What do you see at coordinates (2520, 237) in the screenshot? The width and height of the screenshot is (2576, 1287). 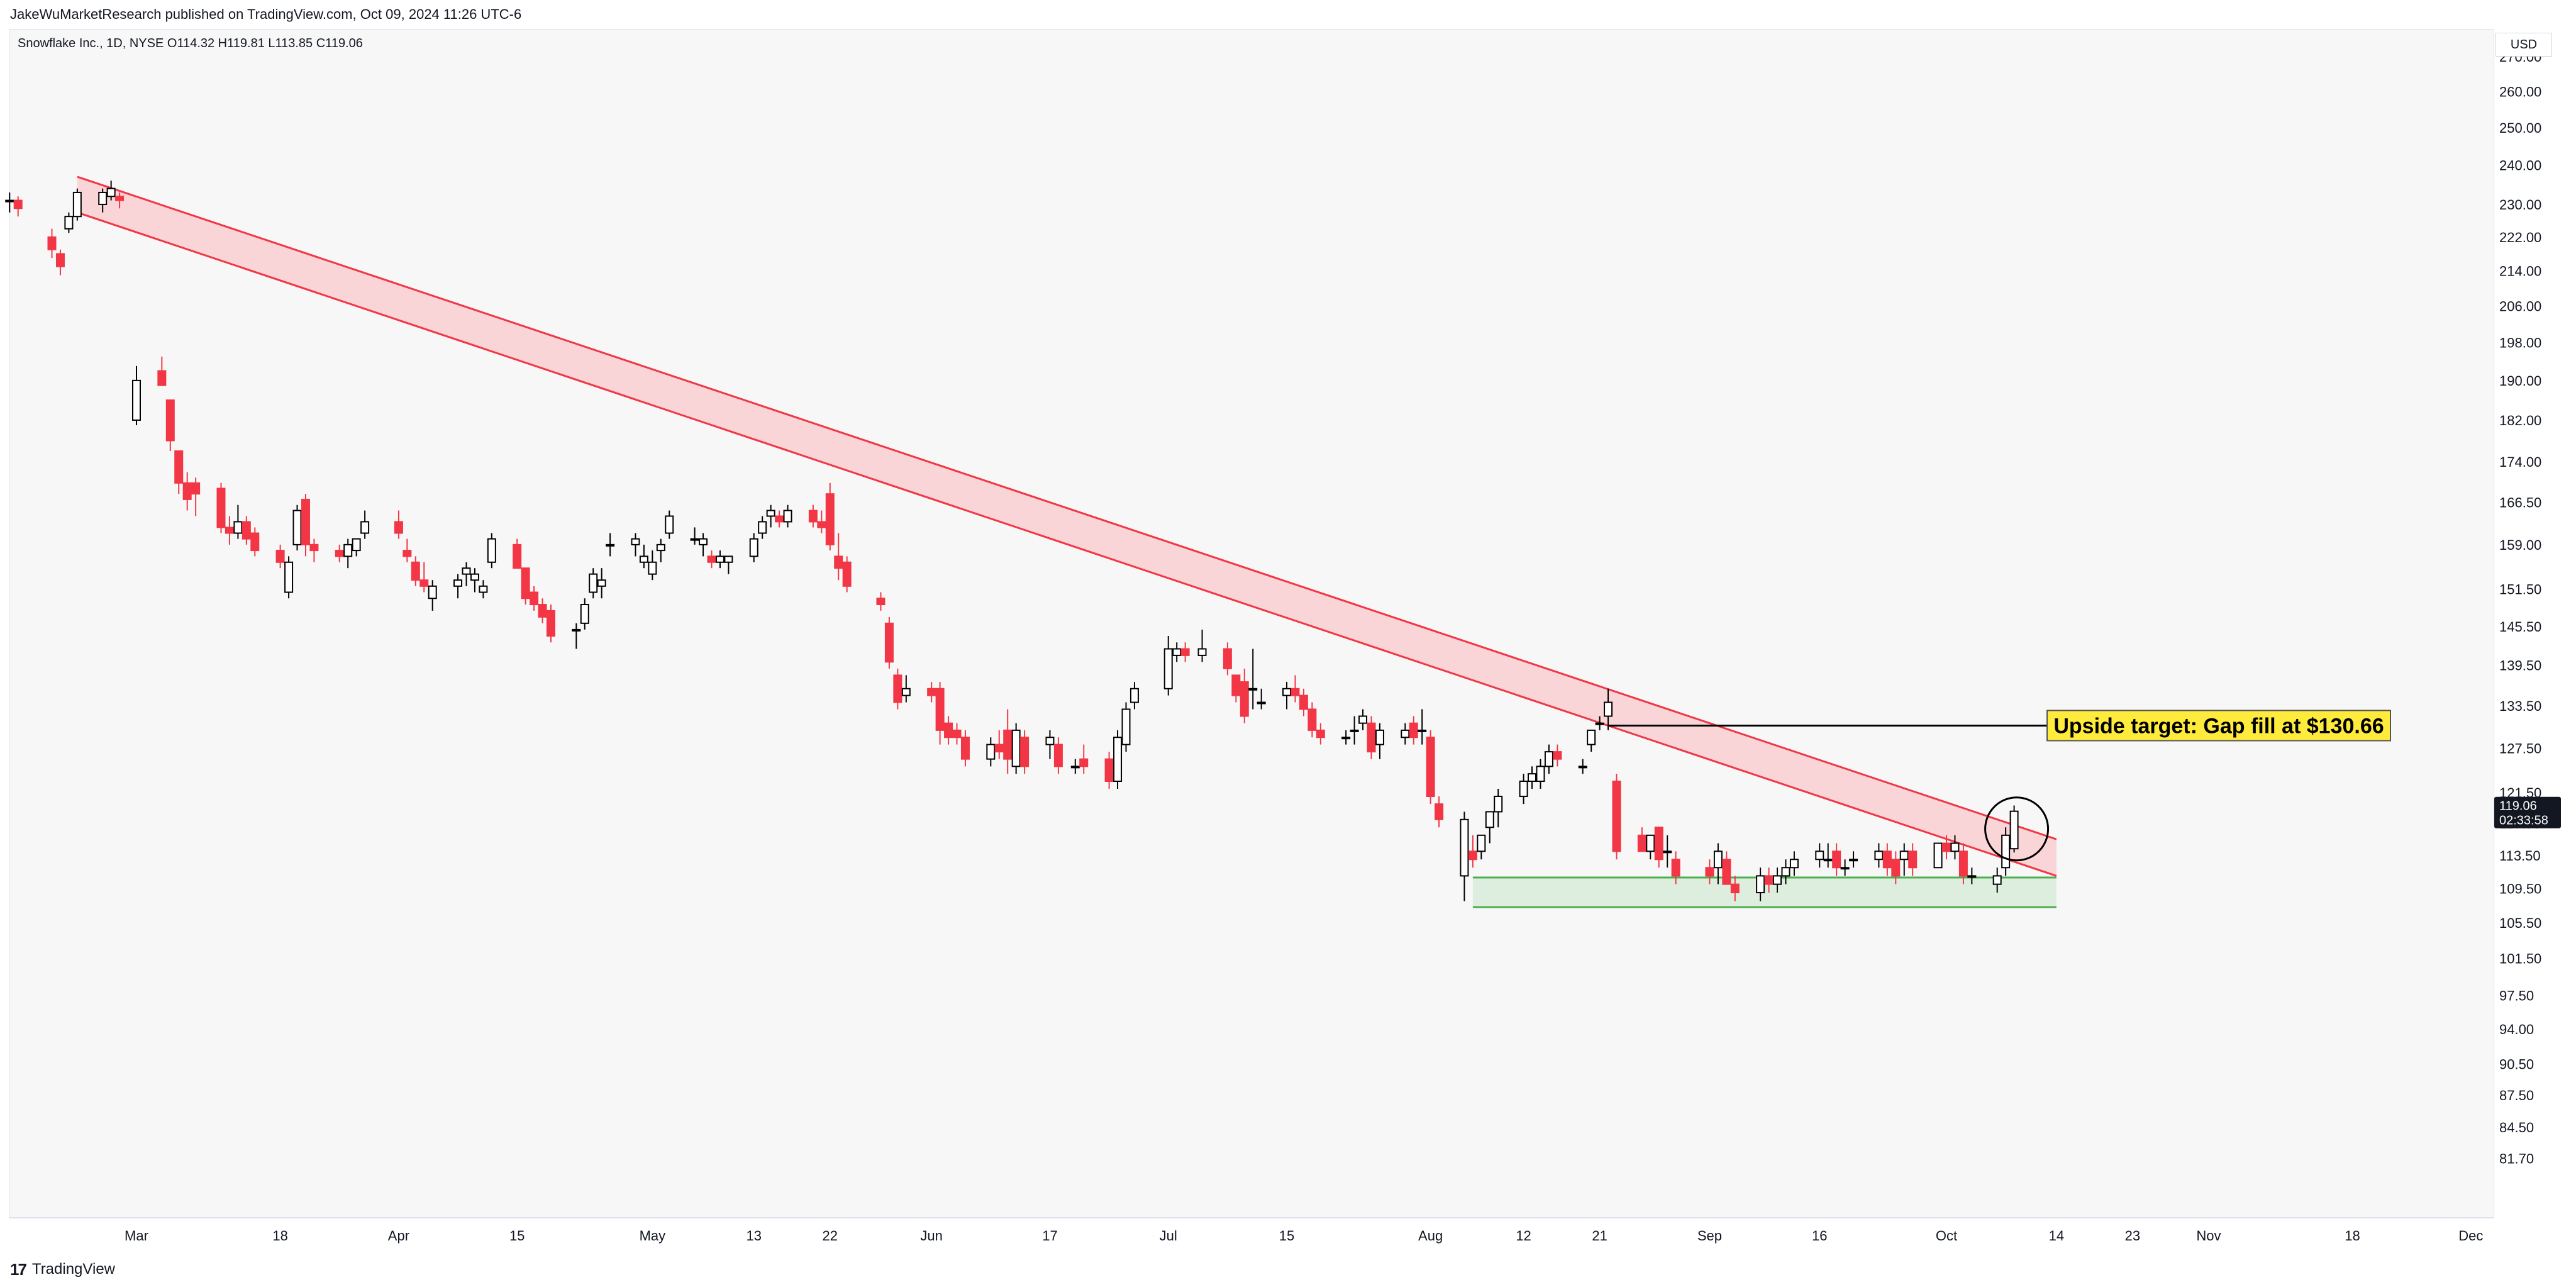 I see `price-tick-label: 222.00` at bounding box center [2520, 237].